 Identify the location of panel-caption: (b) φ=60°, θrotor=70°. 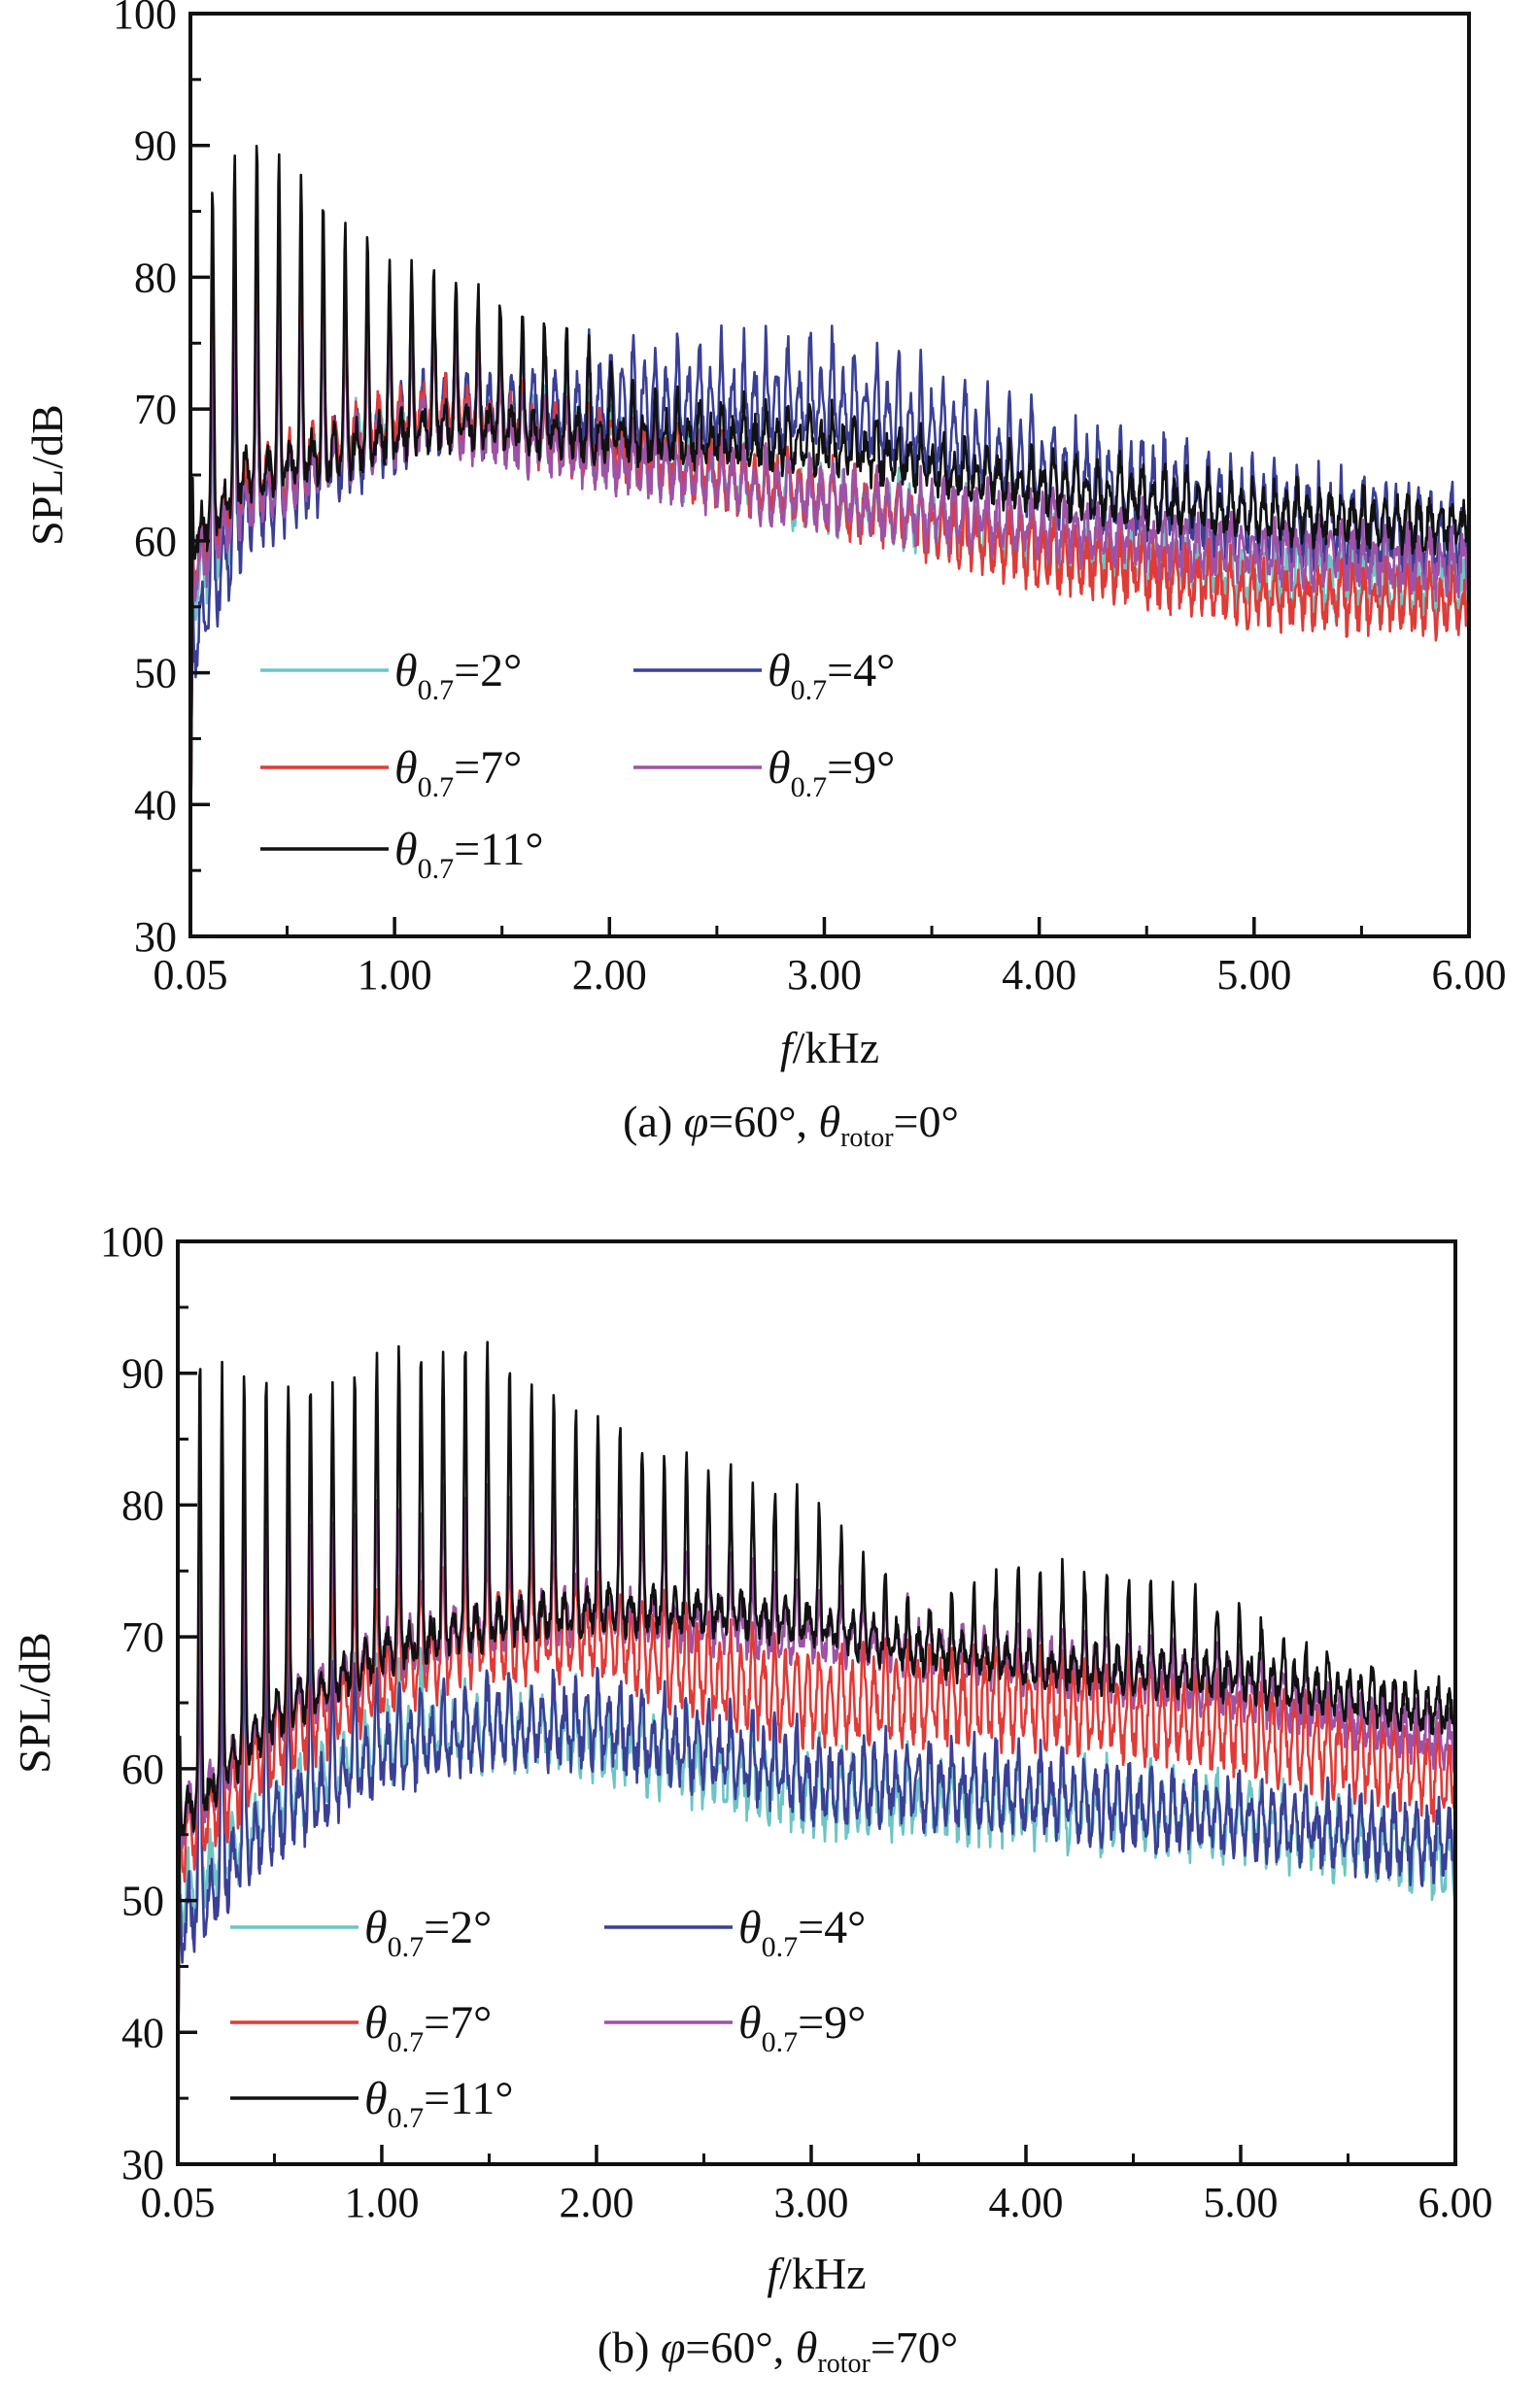
(778, 2351).